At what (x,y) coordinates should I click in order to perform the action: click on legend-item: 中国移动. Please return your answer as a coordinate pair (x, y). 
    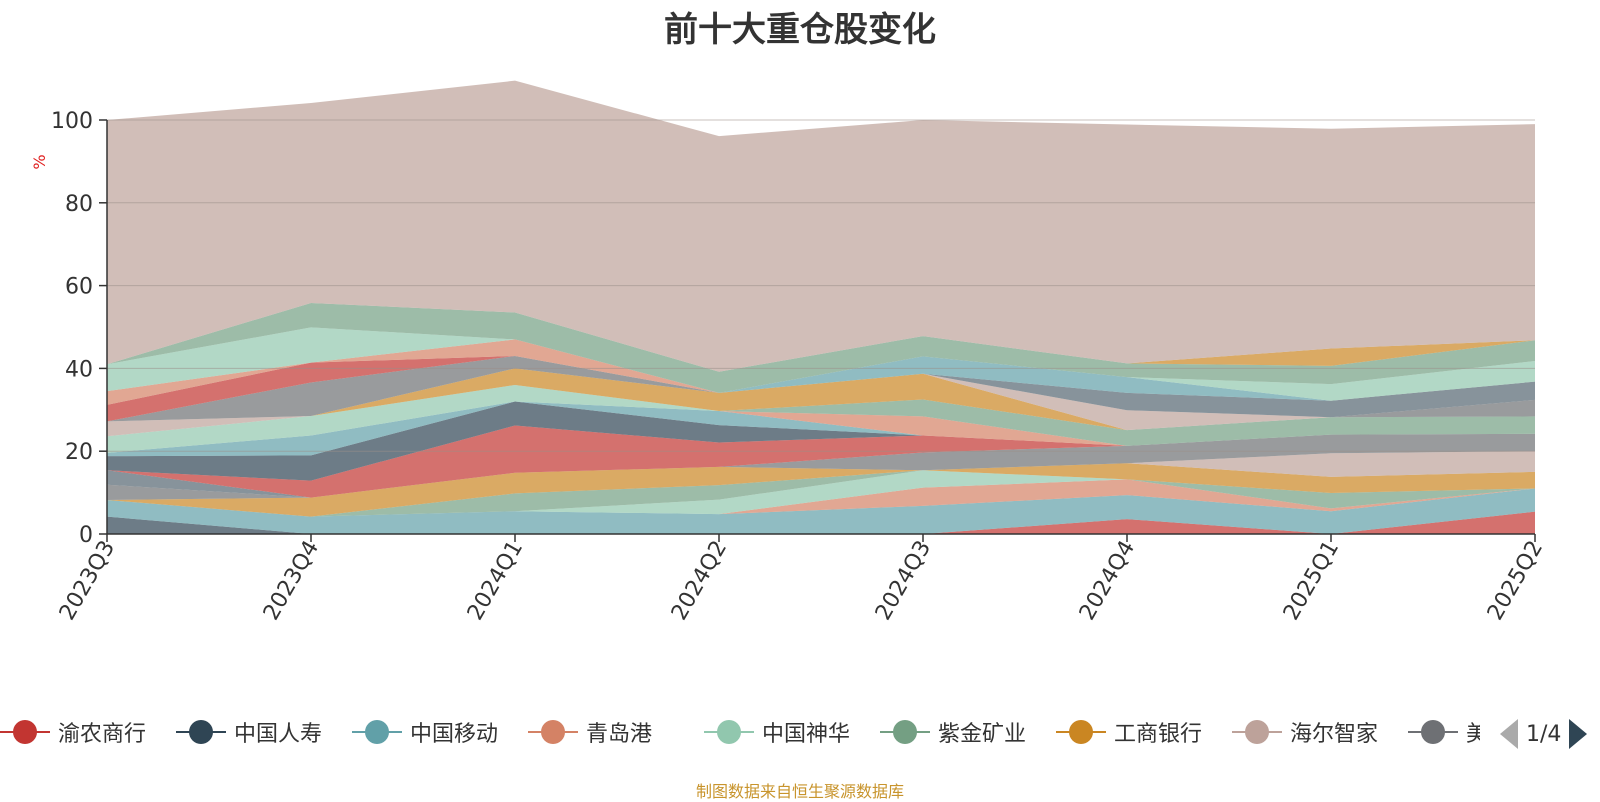
    Looking at the image, I should click on (425, 732).